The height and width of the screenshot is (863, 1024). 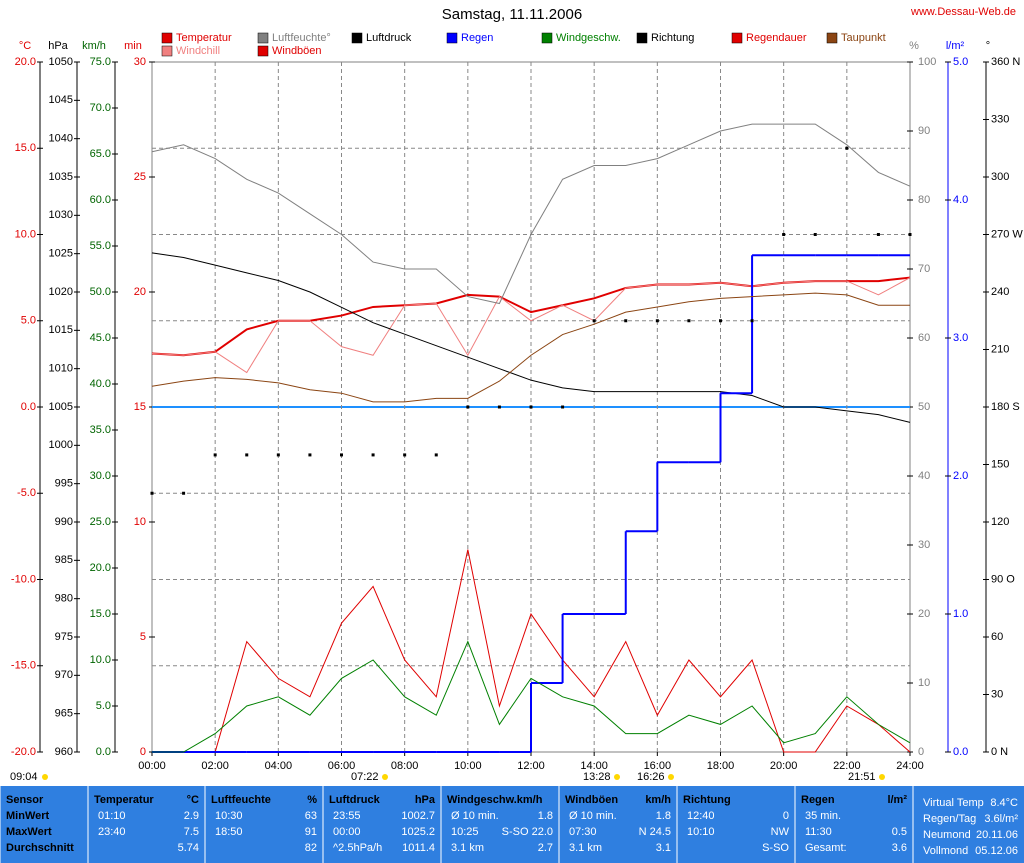 What do you see at coordinates (927, 62) in the screenshot?
I see `y-tick-label: 100` at bounding box center [927, 62].